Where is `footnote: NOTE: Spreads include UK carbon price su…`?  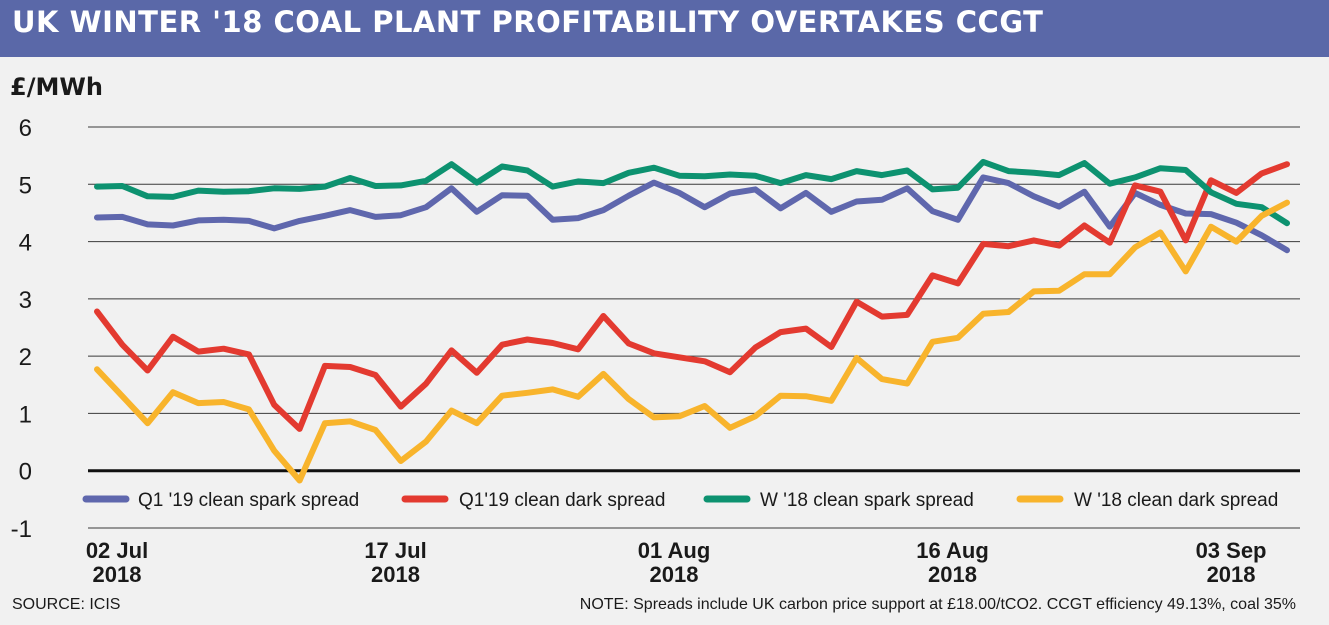
footnote: NOTE: Spreads include UK carbon price su… is located at coordinates (937, 604).